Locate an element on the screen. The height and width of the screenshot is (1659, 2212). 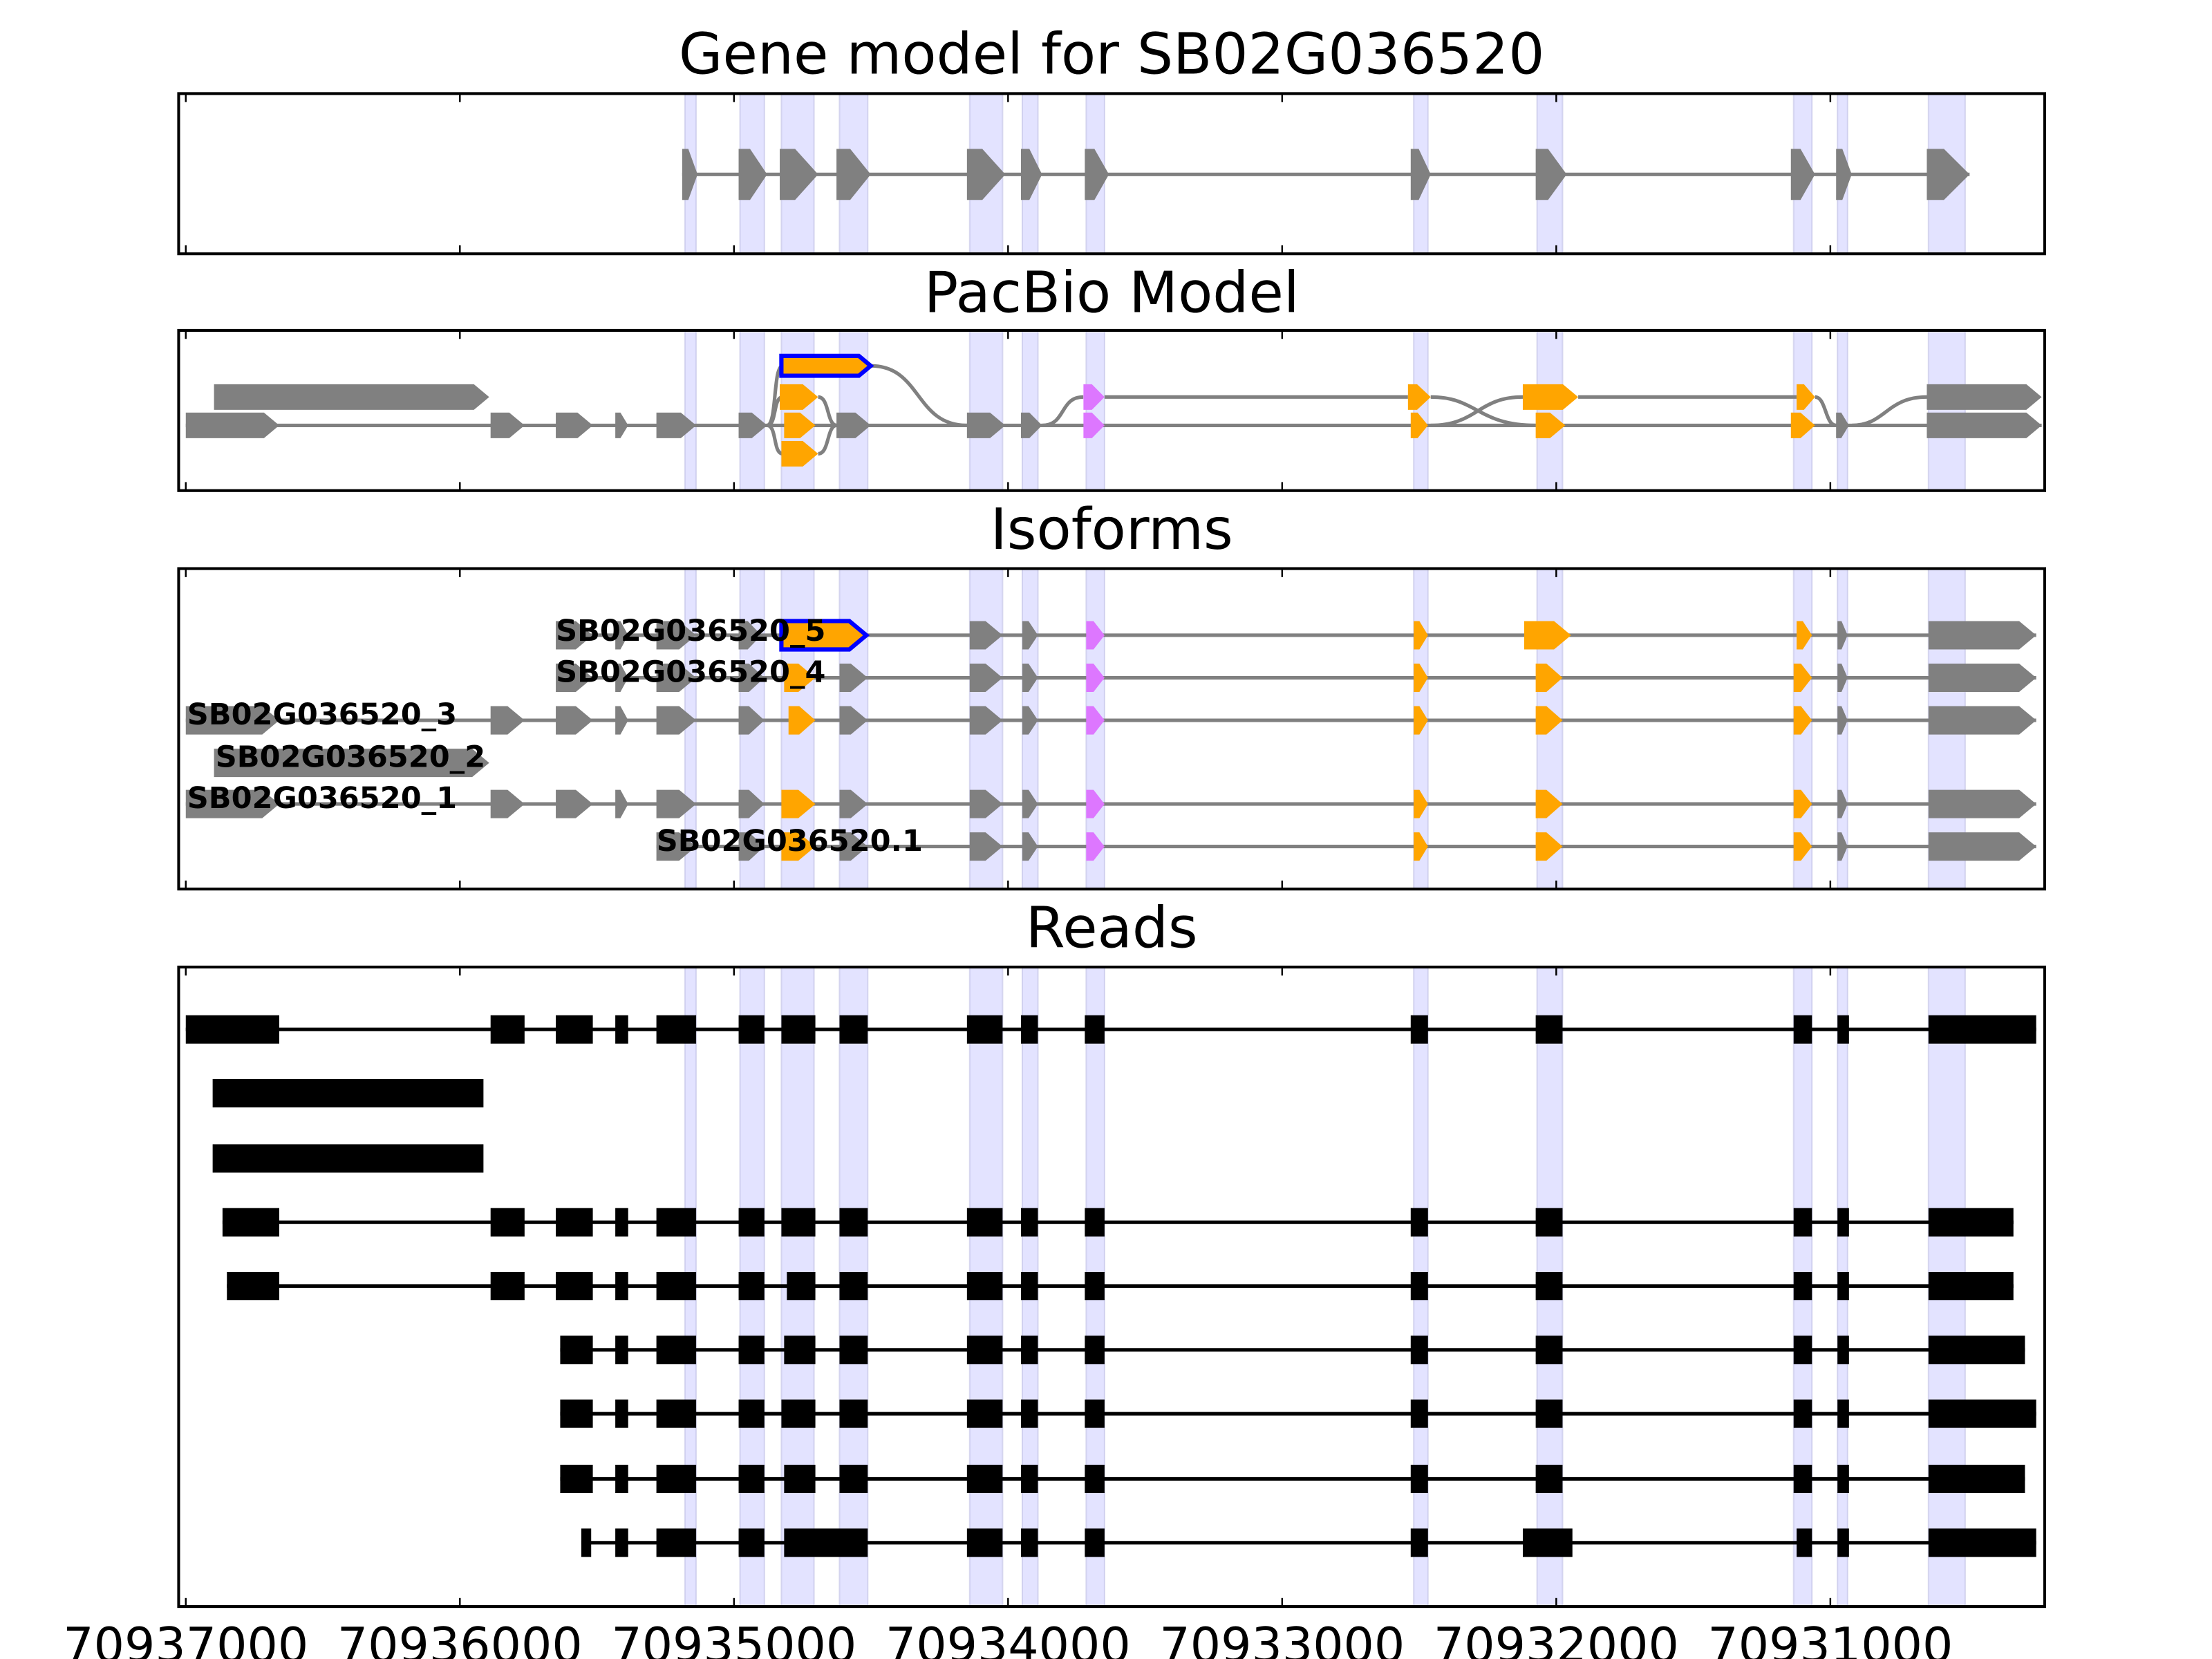
x-tick-label: 70935000 is located at coordinates (733, 1638).